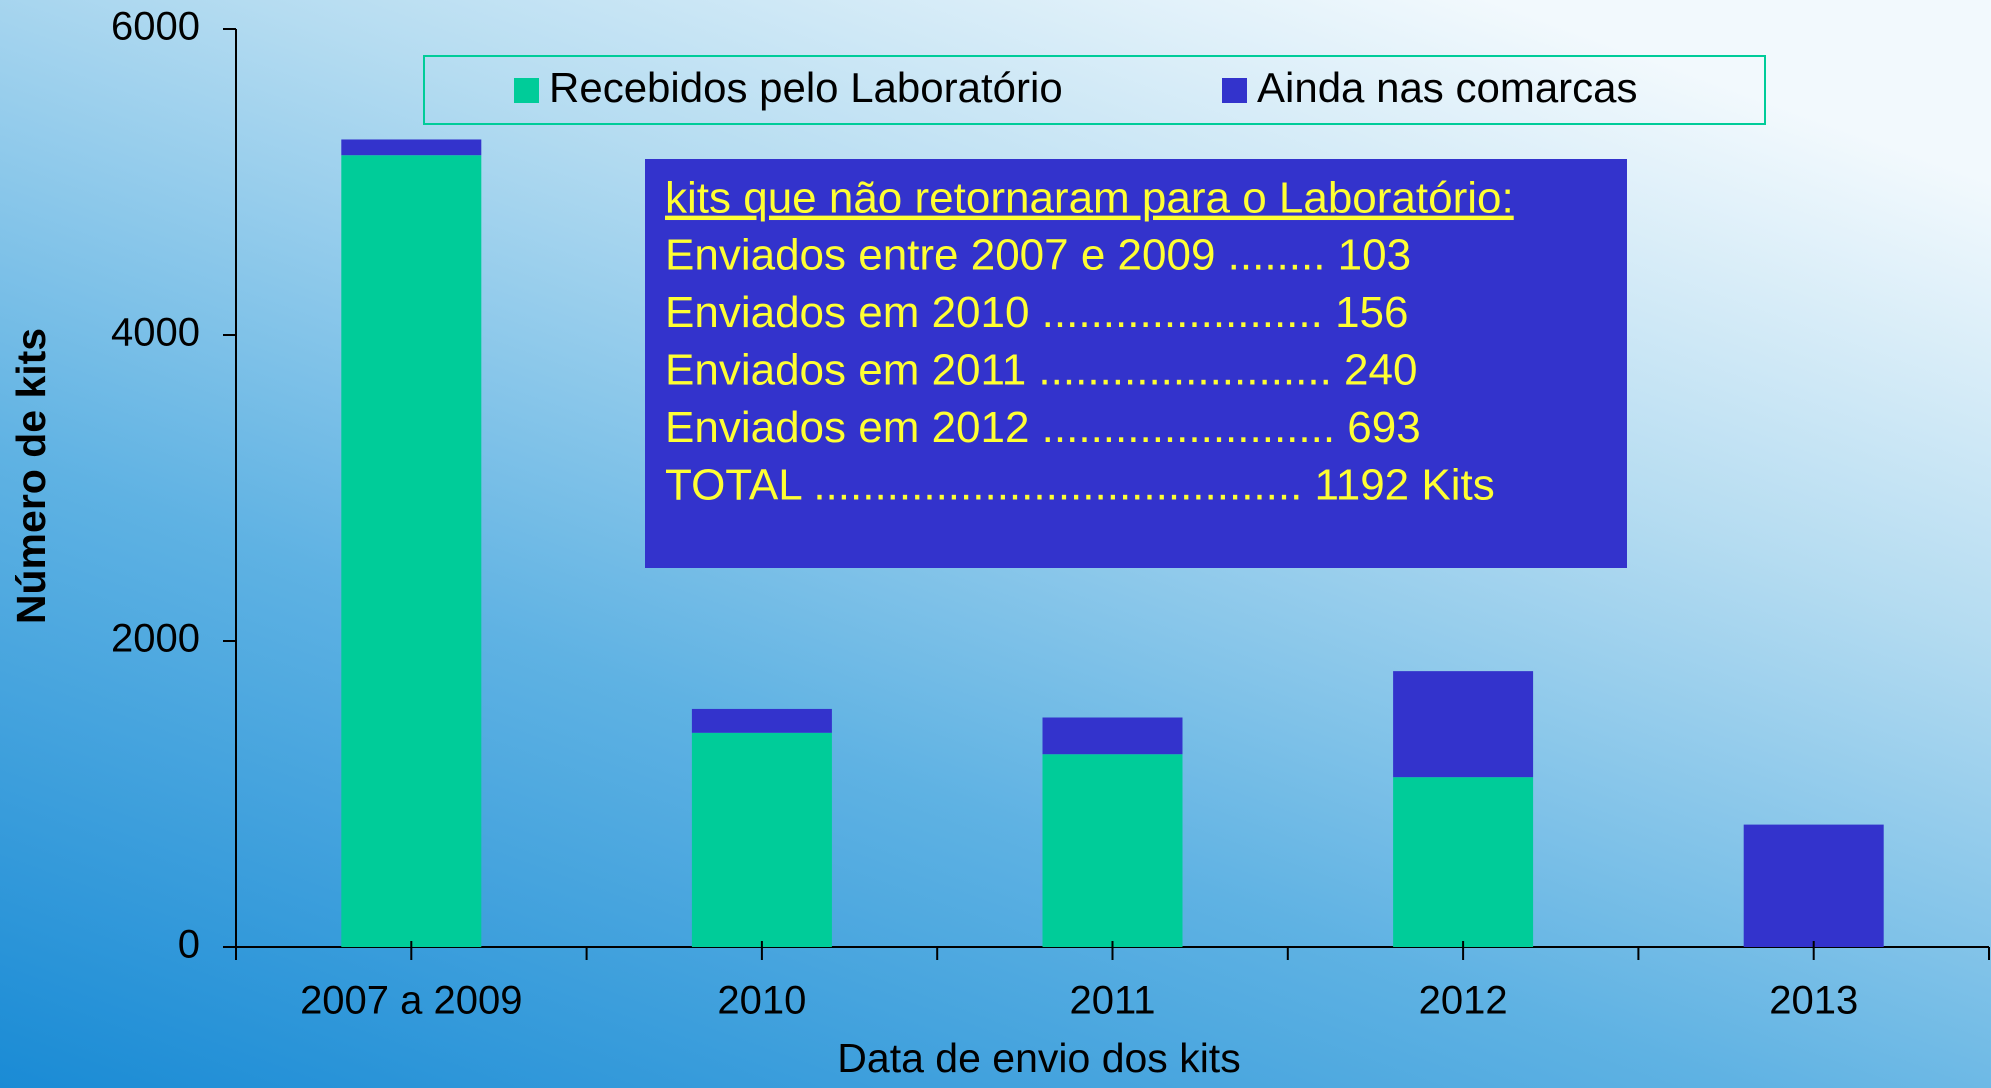 This screenshot has height=1088, width=1991. I want to click on y-tick-label: 4000, so click(155, 333).